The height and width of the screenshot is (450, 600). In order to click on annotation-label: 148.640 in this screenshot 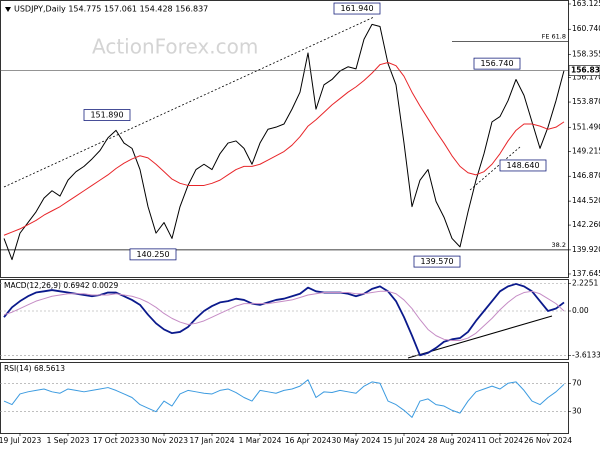, I will do `click(522, 165)`.